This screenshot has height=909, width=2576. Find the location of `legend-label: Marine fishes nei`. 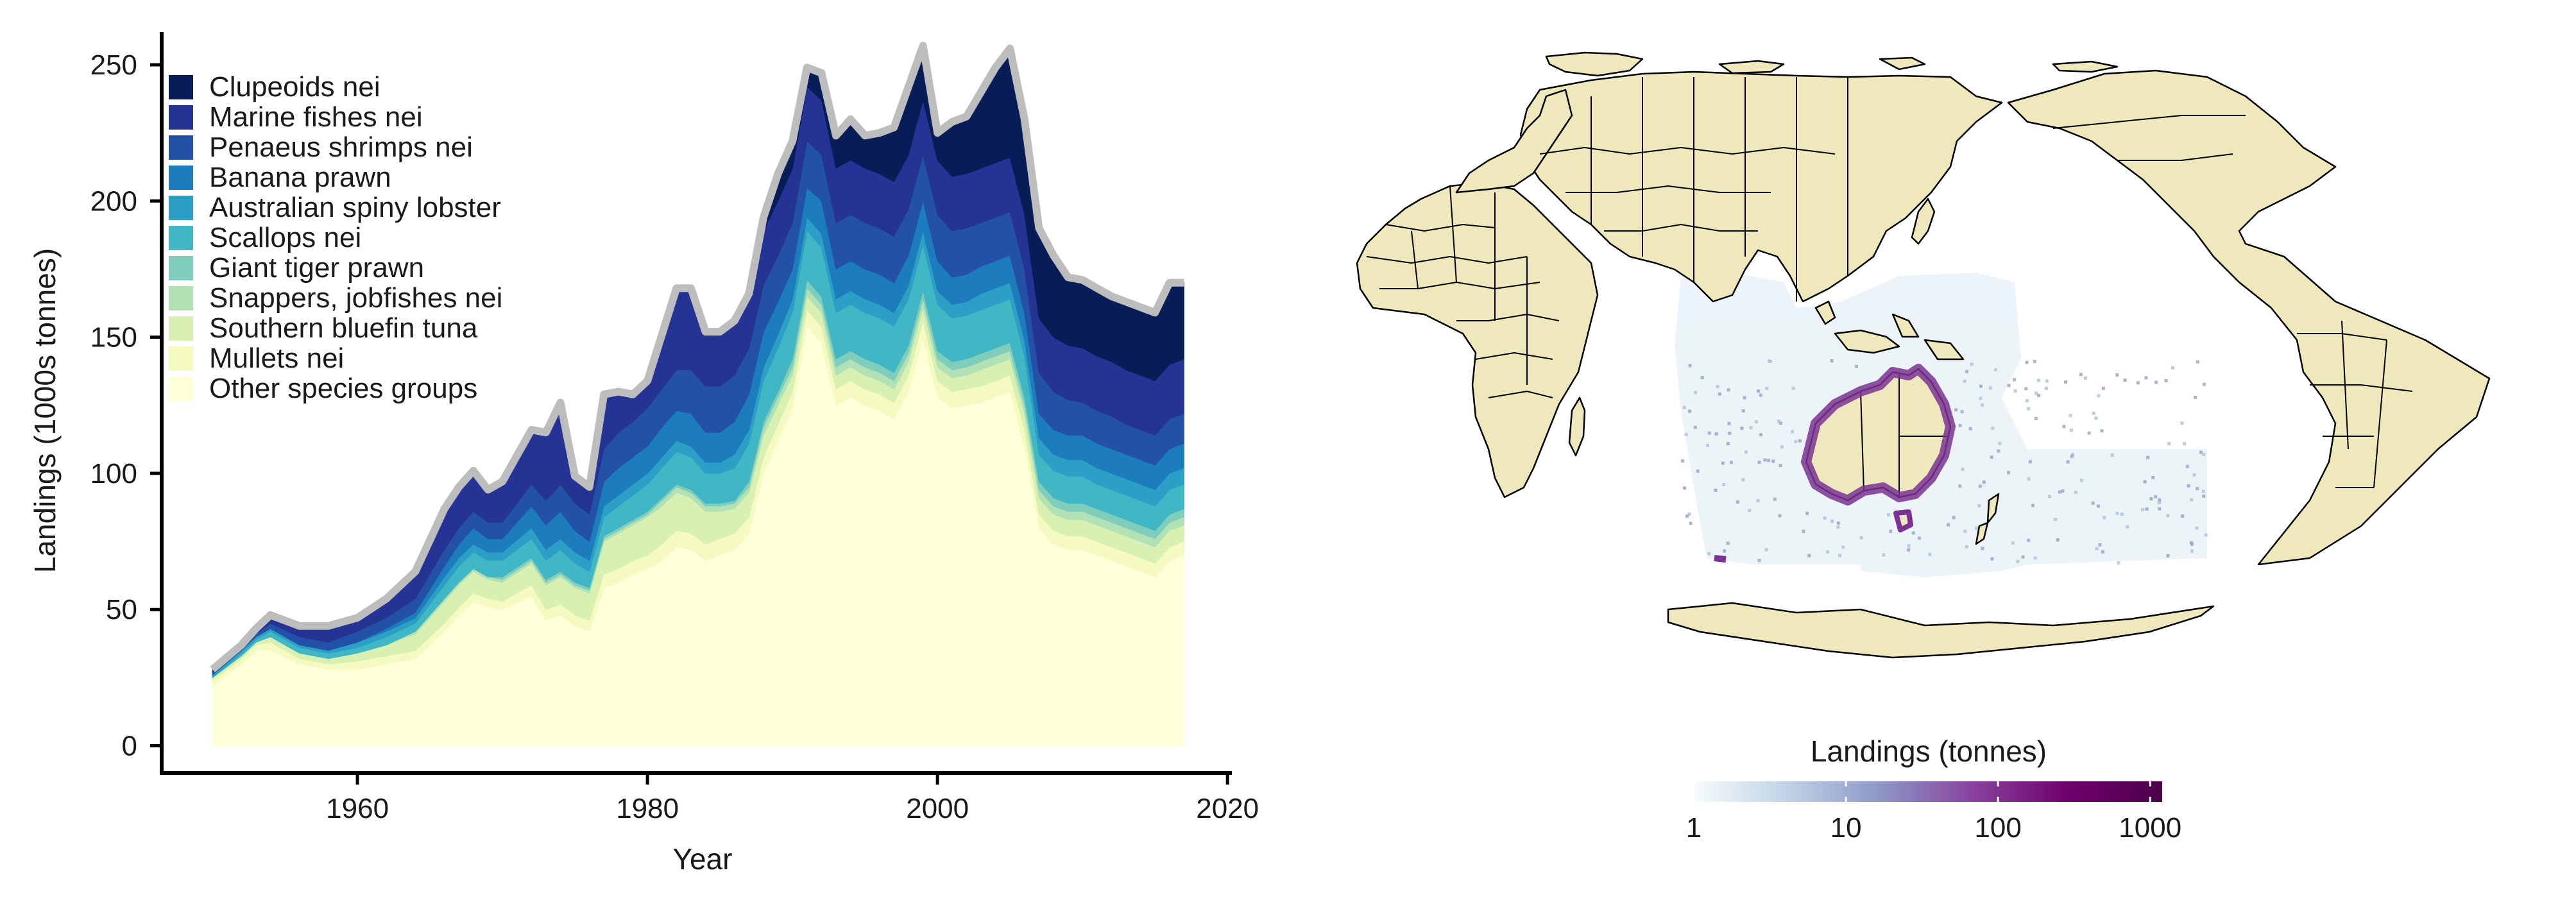

legend-label: Marine fishes nei is located at coordinates (316, 117).